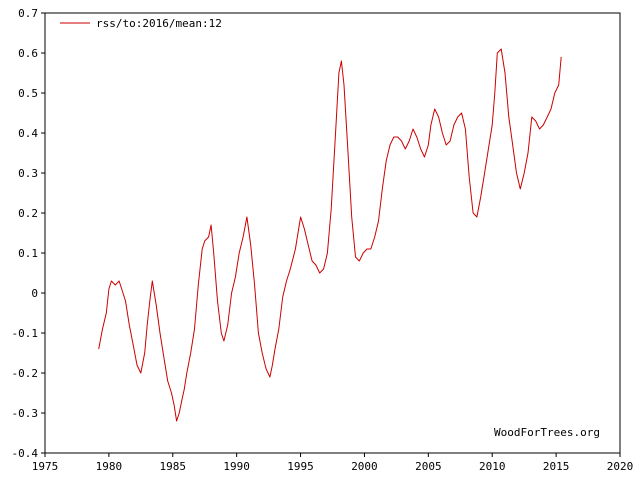 Image resolution: width=640 pixels, height=485 pixels. I want to click on y-axis: -0.4 -0.3 -0.2 -0.1 0 0.1 0.2 0.3 0.4 0.5 0.6 0.7, so click(28, 233).